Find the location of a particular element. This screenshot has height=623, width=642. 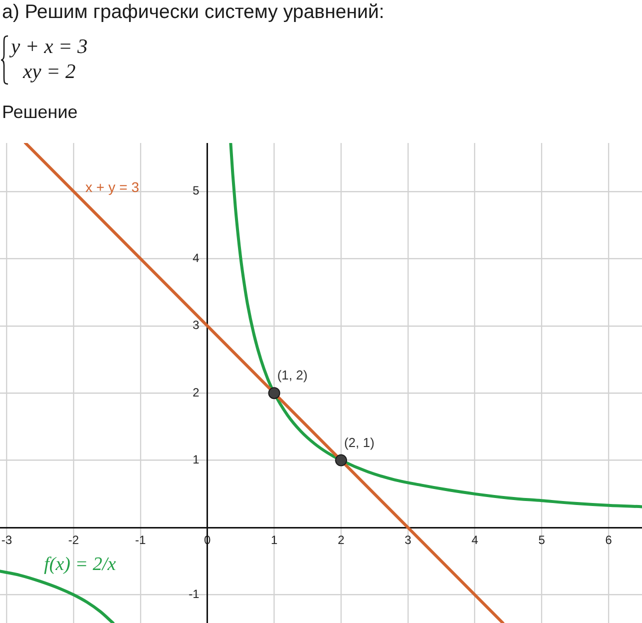

x-tick-label: 6 is located at coordinates (608, 540).